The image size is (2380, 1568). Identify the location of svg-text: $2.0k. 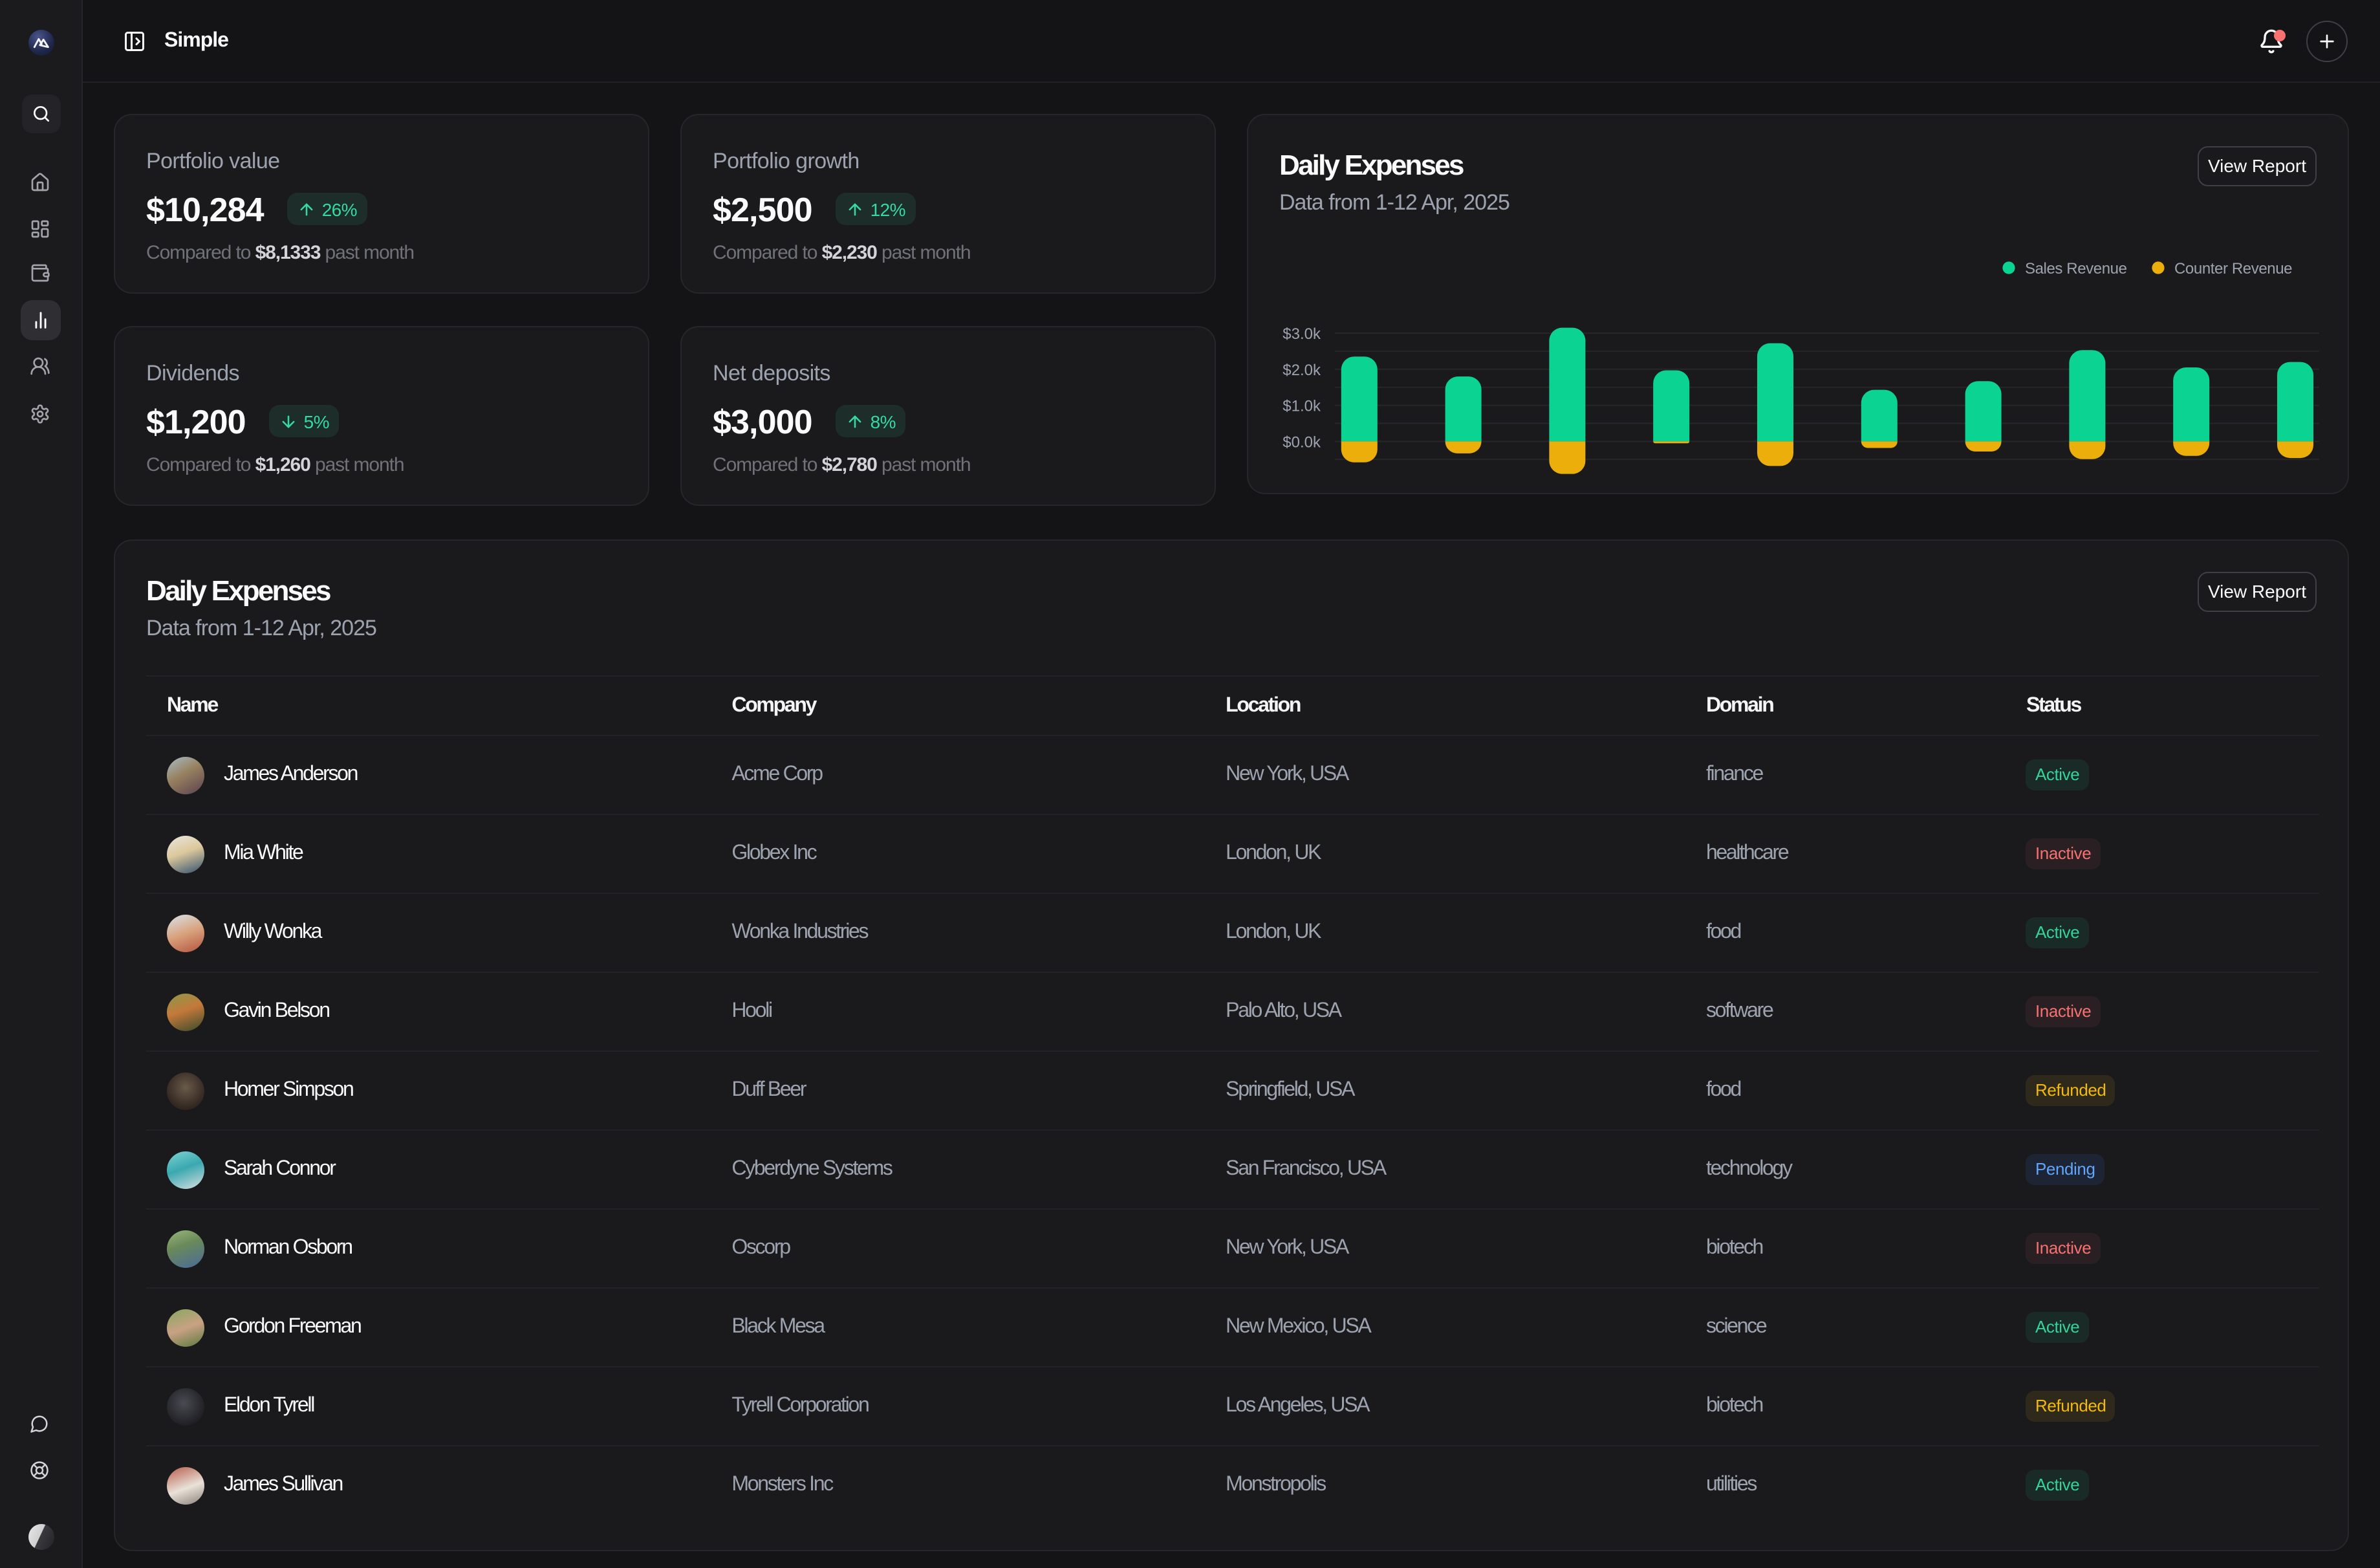
(1301, 370).